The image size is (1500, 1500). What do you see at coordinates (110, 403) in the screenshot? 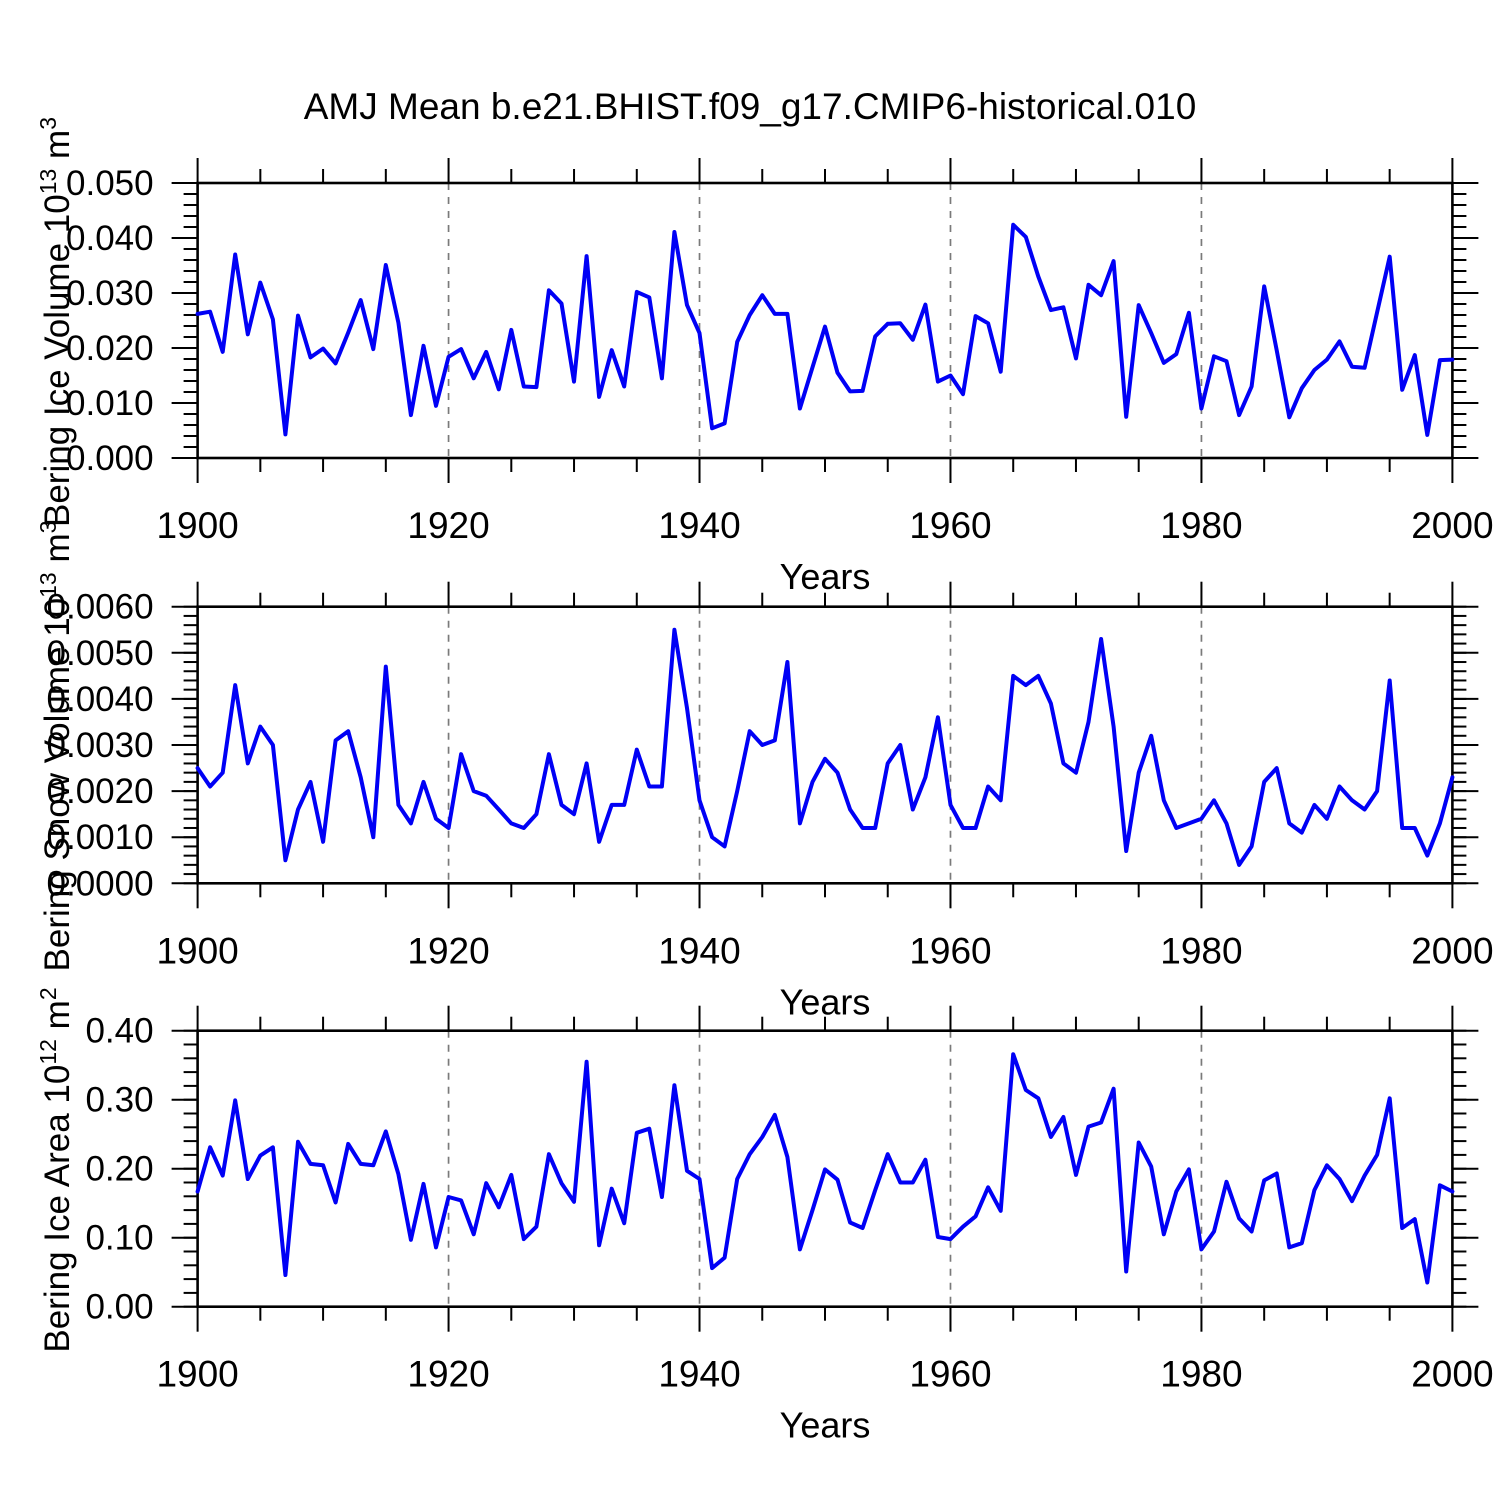
I see `y-tick-label: 0.010` at bounding box center [110, 403].